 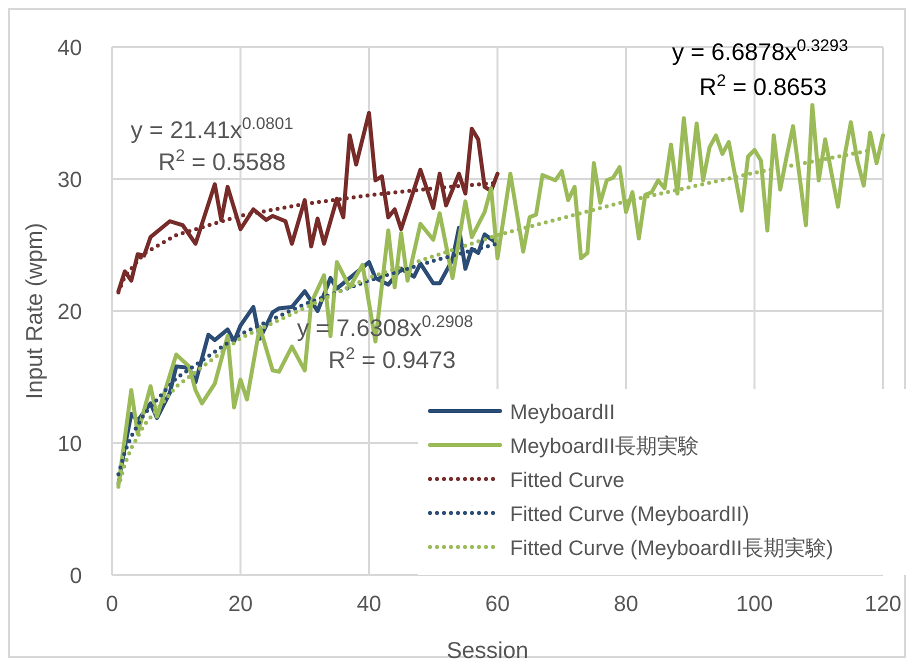 What do you see at coordinates (112, 603) in the screenshot?
I see `x-tick-label: 0` at bounding box center [112, 603].